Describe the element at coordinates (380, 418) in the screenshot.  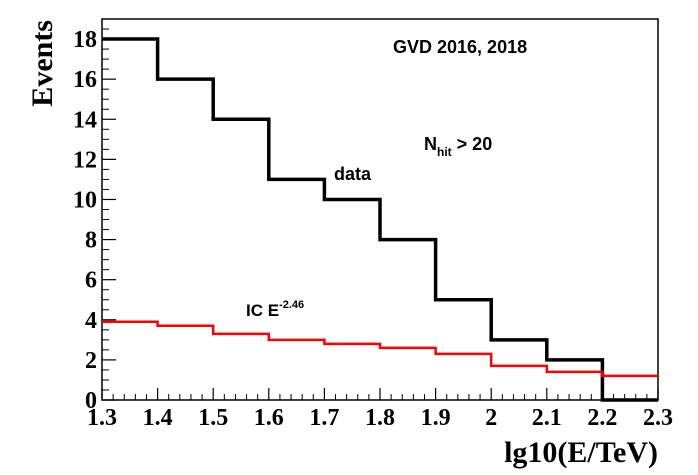
I see `x-tick-label: 1.8` at that location.